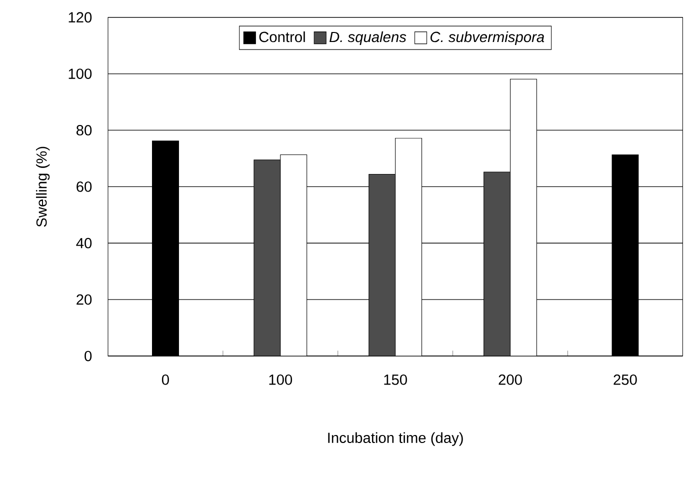 The height and width of the screenshot is (480, 693). Describe the element at coordinates (84, 130) in the screenshot. I see `y-tick-label: 80` at that location.